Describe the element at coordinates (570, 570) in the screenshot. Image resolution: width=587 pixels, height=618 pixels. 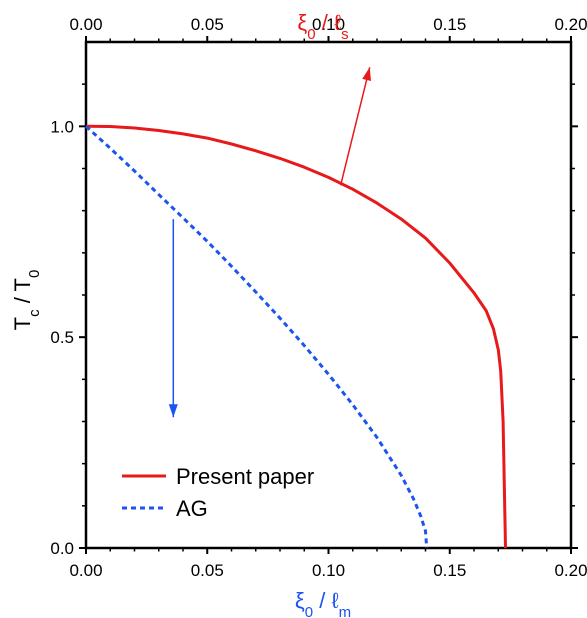
I see `x-bottom-tick-label: 0.20` at that location.